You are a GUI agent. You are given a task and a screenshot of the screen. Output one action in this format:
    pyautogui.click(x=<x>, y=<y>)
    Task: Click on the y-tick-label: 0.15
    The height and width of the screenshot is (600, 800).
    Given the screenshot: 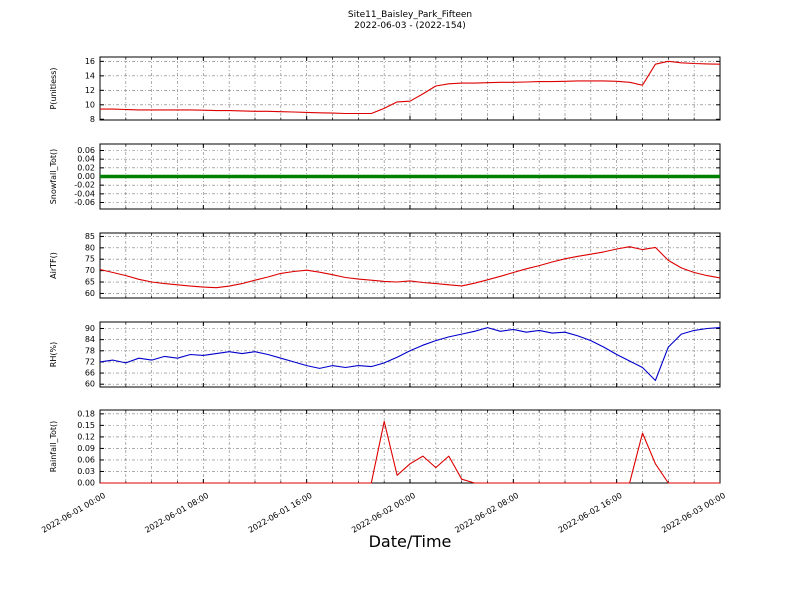 What is the action you would take?
    pyautogui.click(x=86, y=425)
    